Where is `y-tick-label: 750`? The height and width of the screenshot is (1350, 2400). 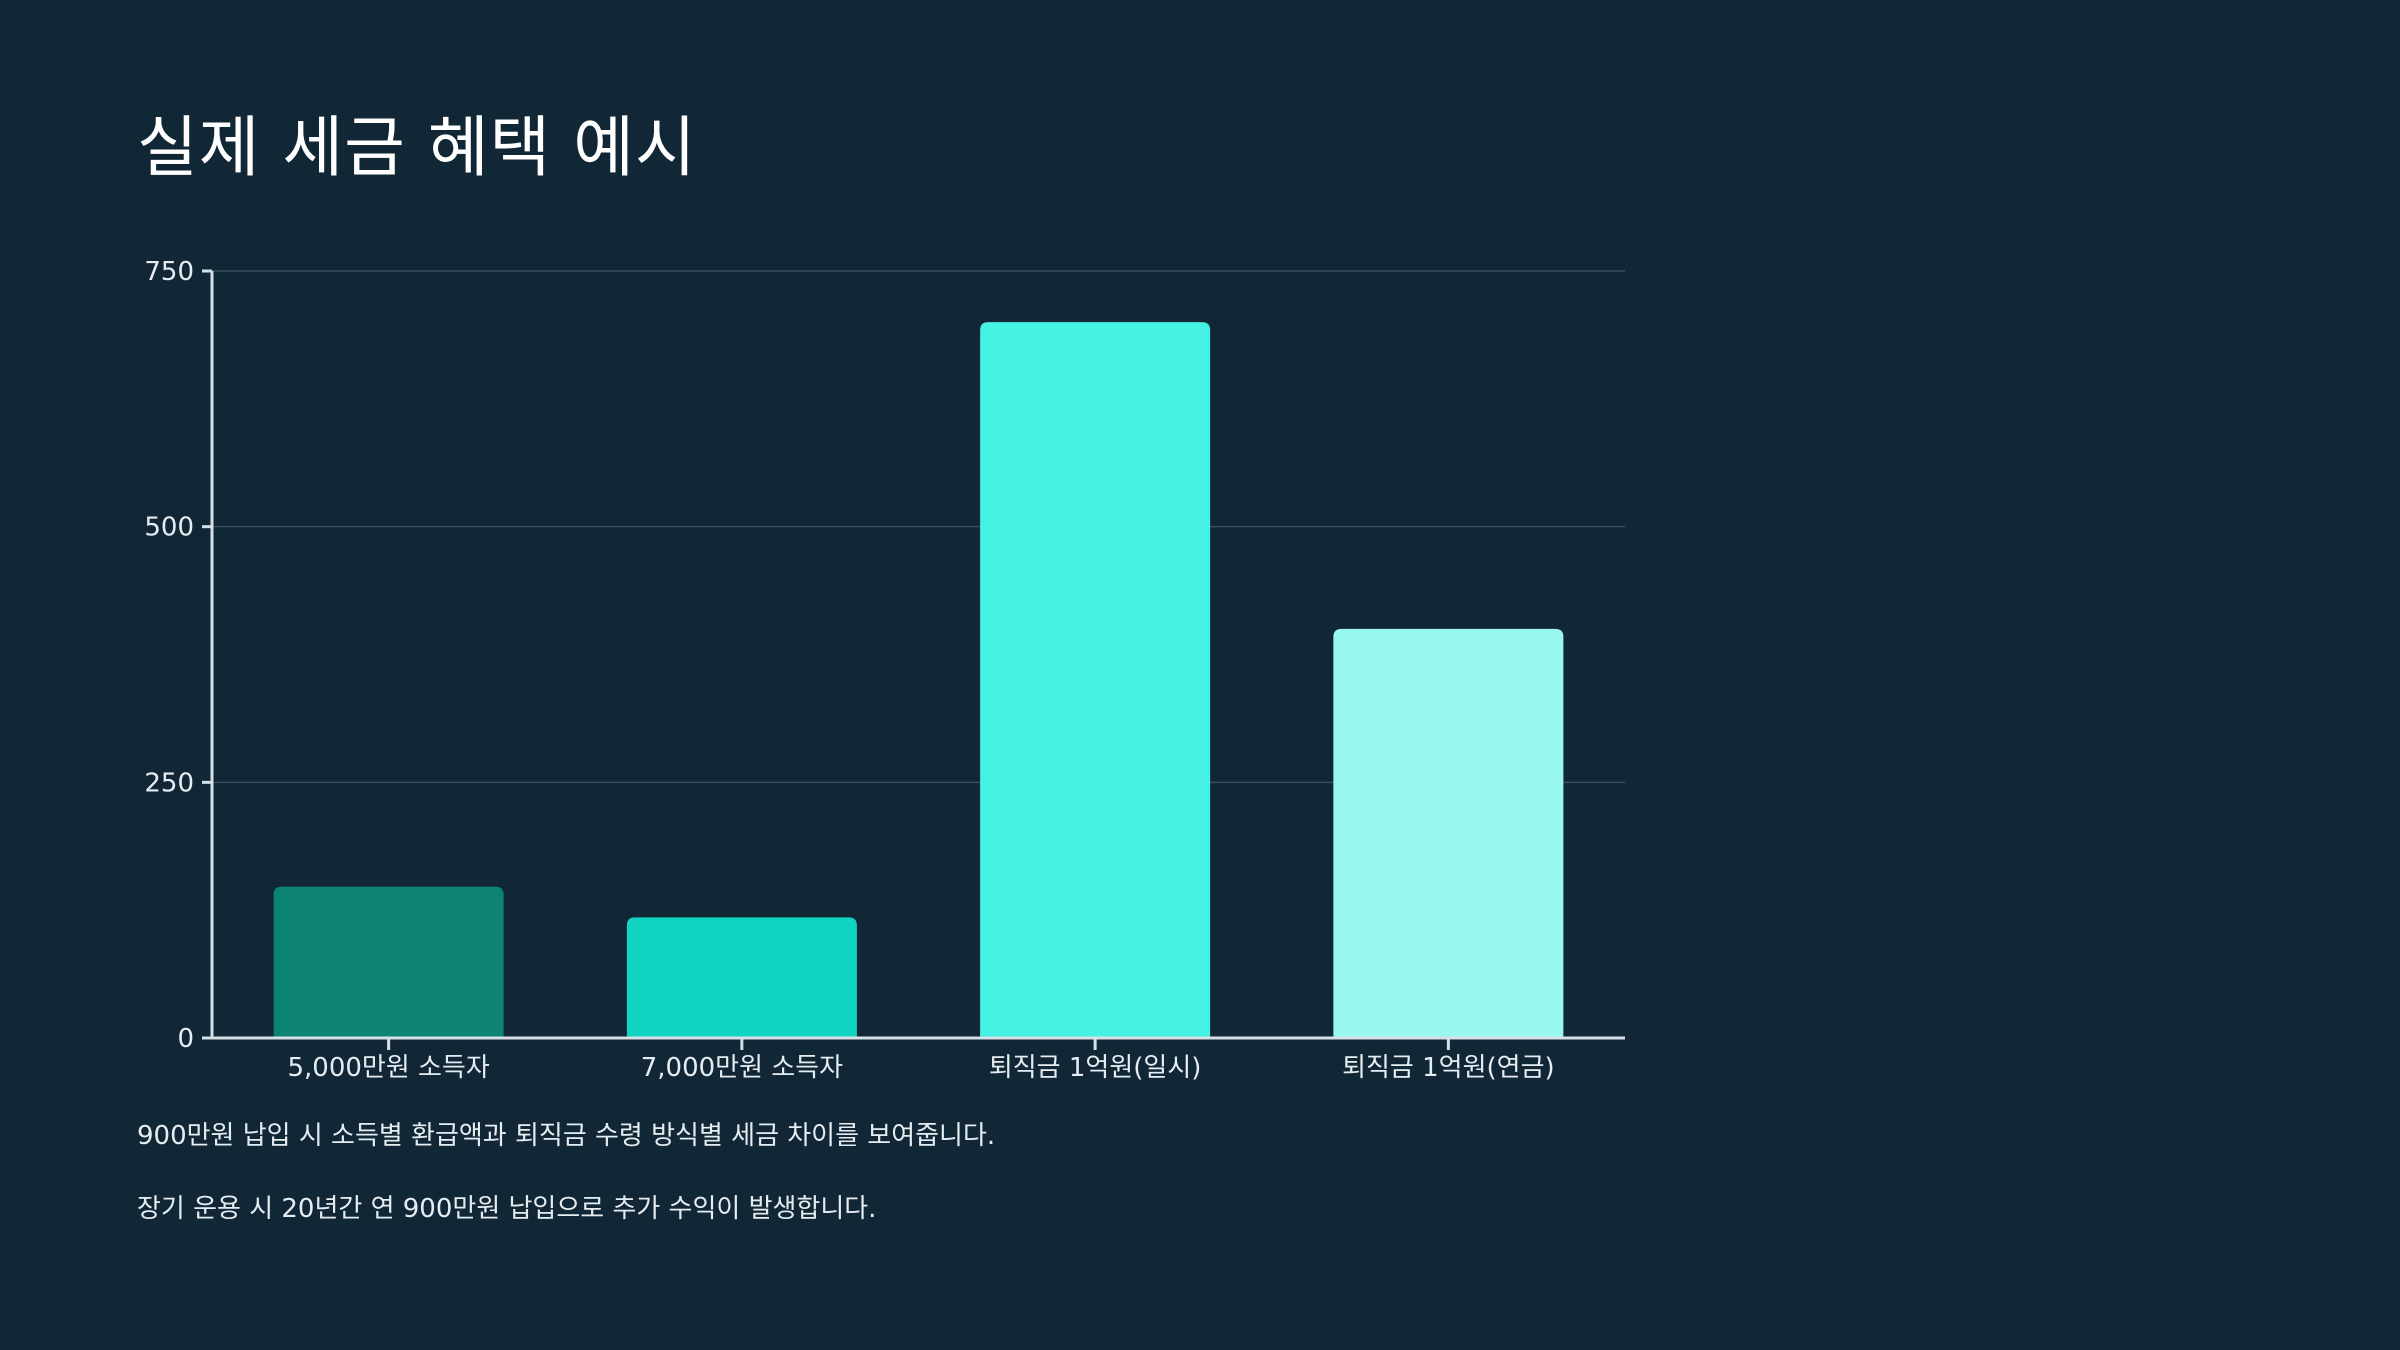
y-tick-label: 750 is located at coordinates (169, 272).